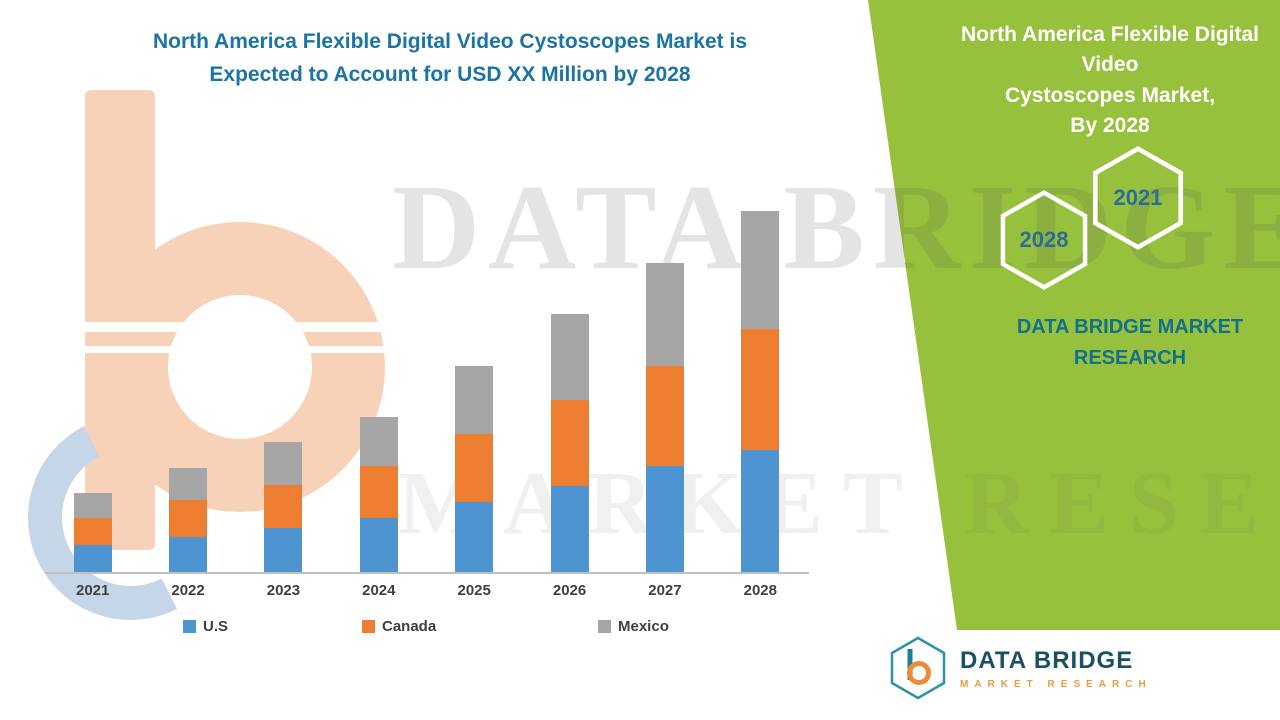 This screenshot has height=720, width=1280. Describe the element at coordinates (283, 463) in the screenshot. I see `bar-segment-mexico-2023` at that location.